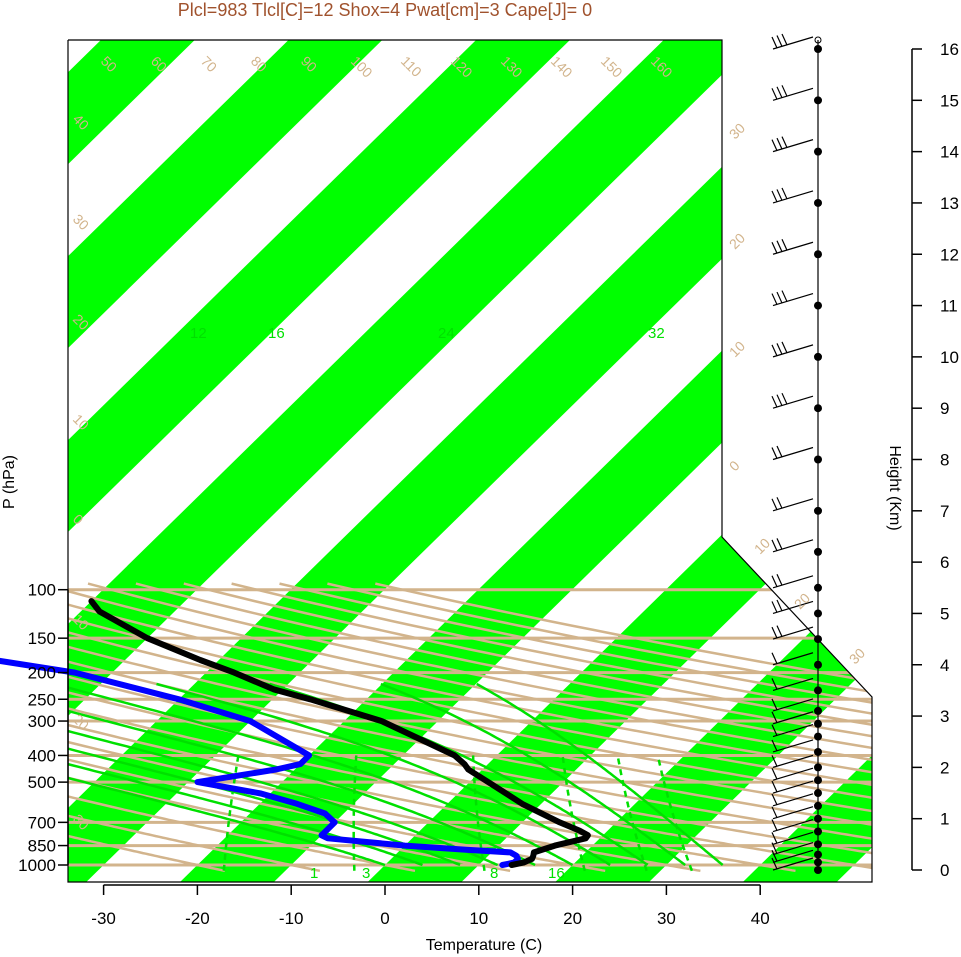 Image resolution: width=961 pixels, height=957 pixels. I want to click on pressure-tick-label: 100, so click(42, 590).